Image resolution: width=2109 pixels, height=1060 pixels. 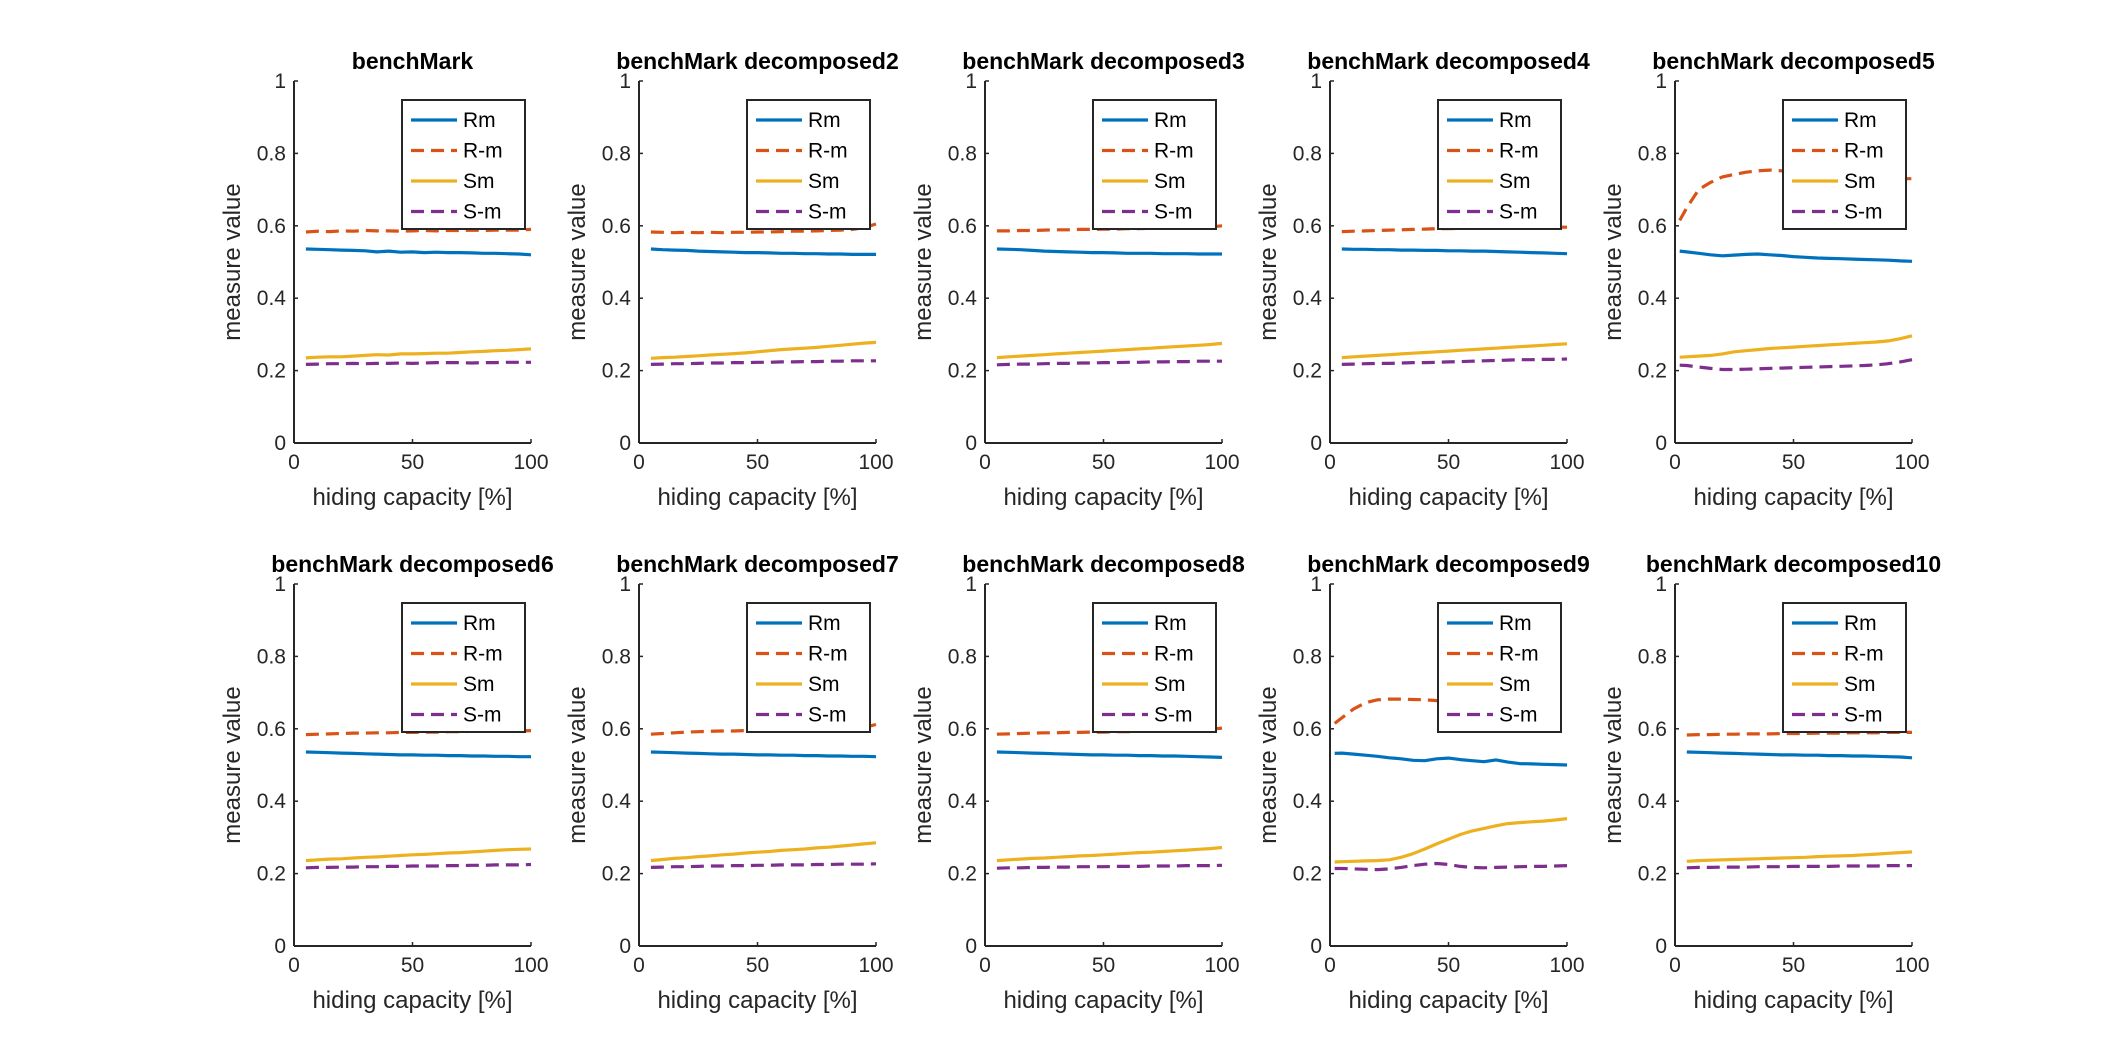 What do you see at coordinates (1793, 564) in the screenshot?
I see `chart-title: benchMark decomposed10` at bounding box center [1793, 564].